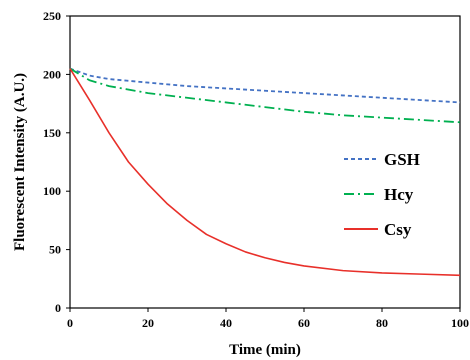 The width and height of the screenshot is (470, 360). What do you see at coordinates (226, 323) in the screenshot?
I see `x-tick-label: 40` at bounding box center [226, 323].